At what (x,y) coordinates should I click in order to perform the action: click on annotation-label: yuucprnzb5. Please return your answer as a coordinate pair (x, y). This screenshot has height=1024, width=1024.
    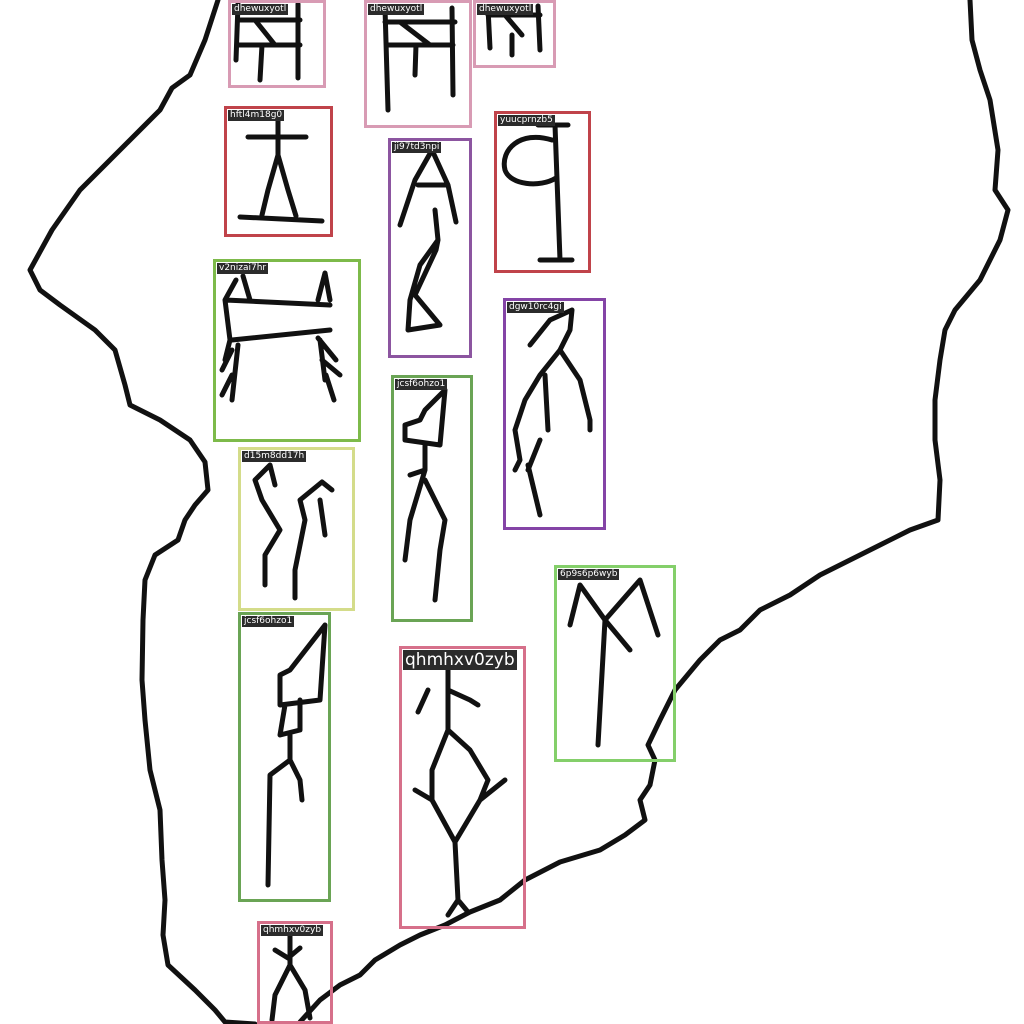
    Looking at the image, I should click on (526, 120).